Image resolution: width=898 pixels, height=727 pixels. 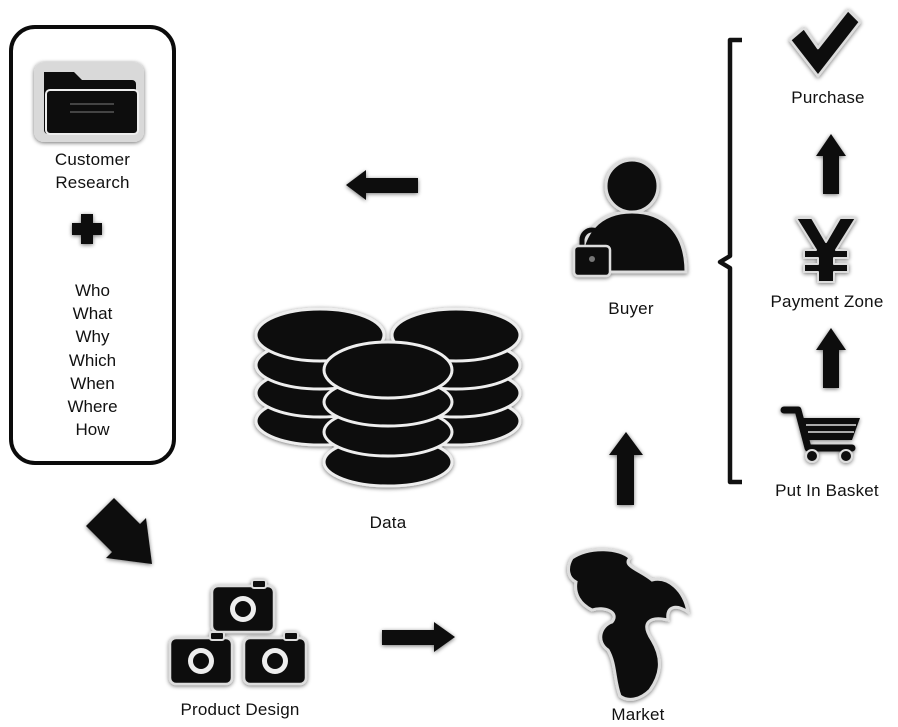 I want to click on payment-zone-label: Payment Zone, so click(x=827, y=301).